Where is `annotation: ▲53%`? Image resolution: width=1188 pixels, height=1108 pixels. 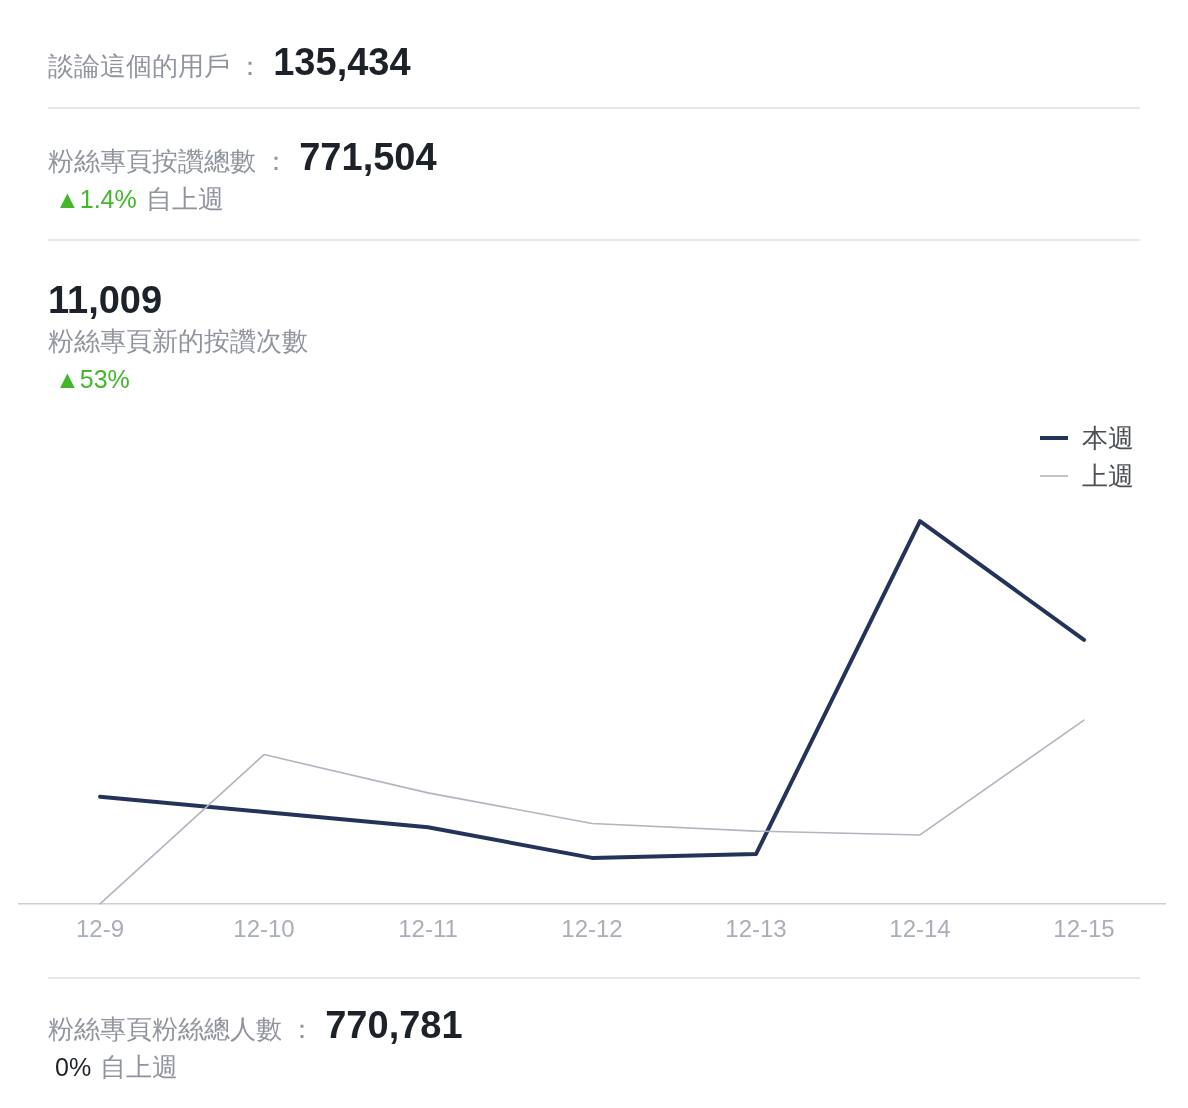
annotation: ▲53% is located at coordinates (92, 379).